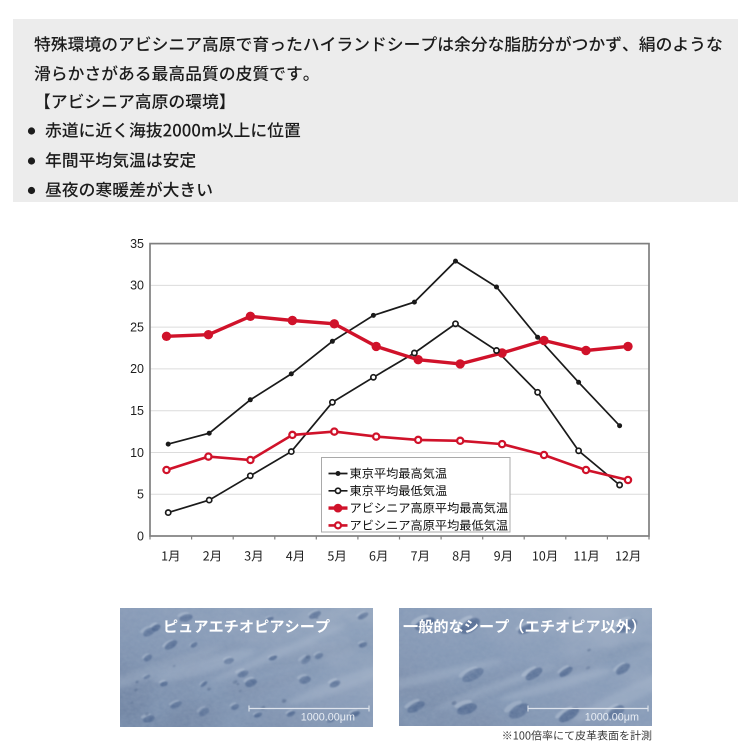 The width and height of the screenshot is (750, 750). Describe the element at coordinates (137, 369) in the screenshot. I see `svg-text: 20` at that location.